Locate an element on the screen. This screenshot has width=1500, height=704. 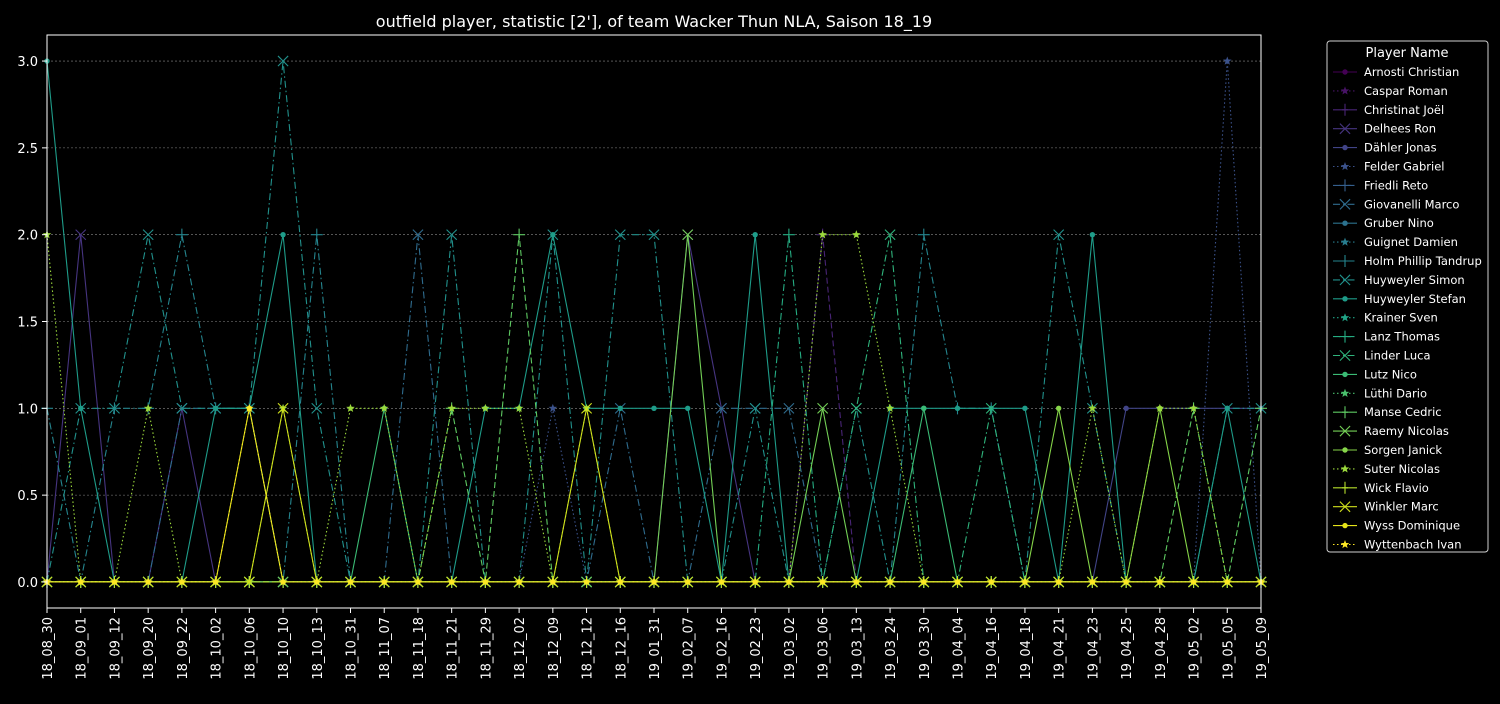
x-tick-label: 18_12_09 is located at coordinates (554, 648).